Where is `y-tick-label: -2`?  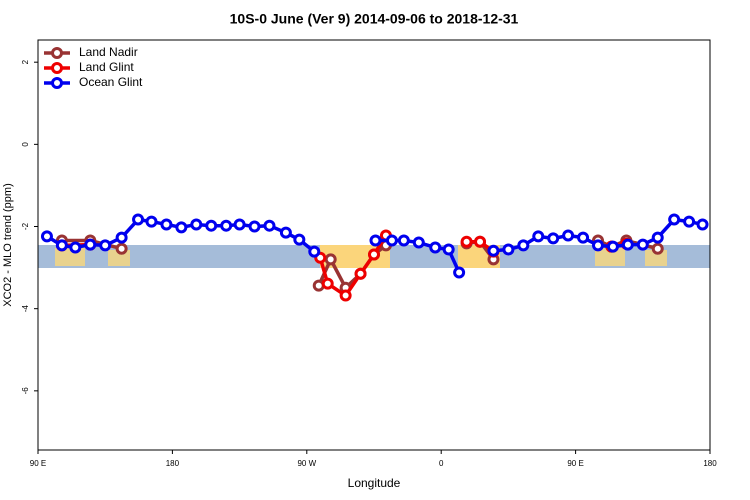
y-tick-label: -2 is located at coordinates (25, 226).